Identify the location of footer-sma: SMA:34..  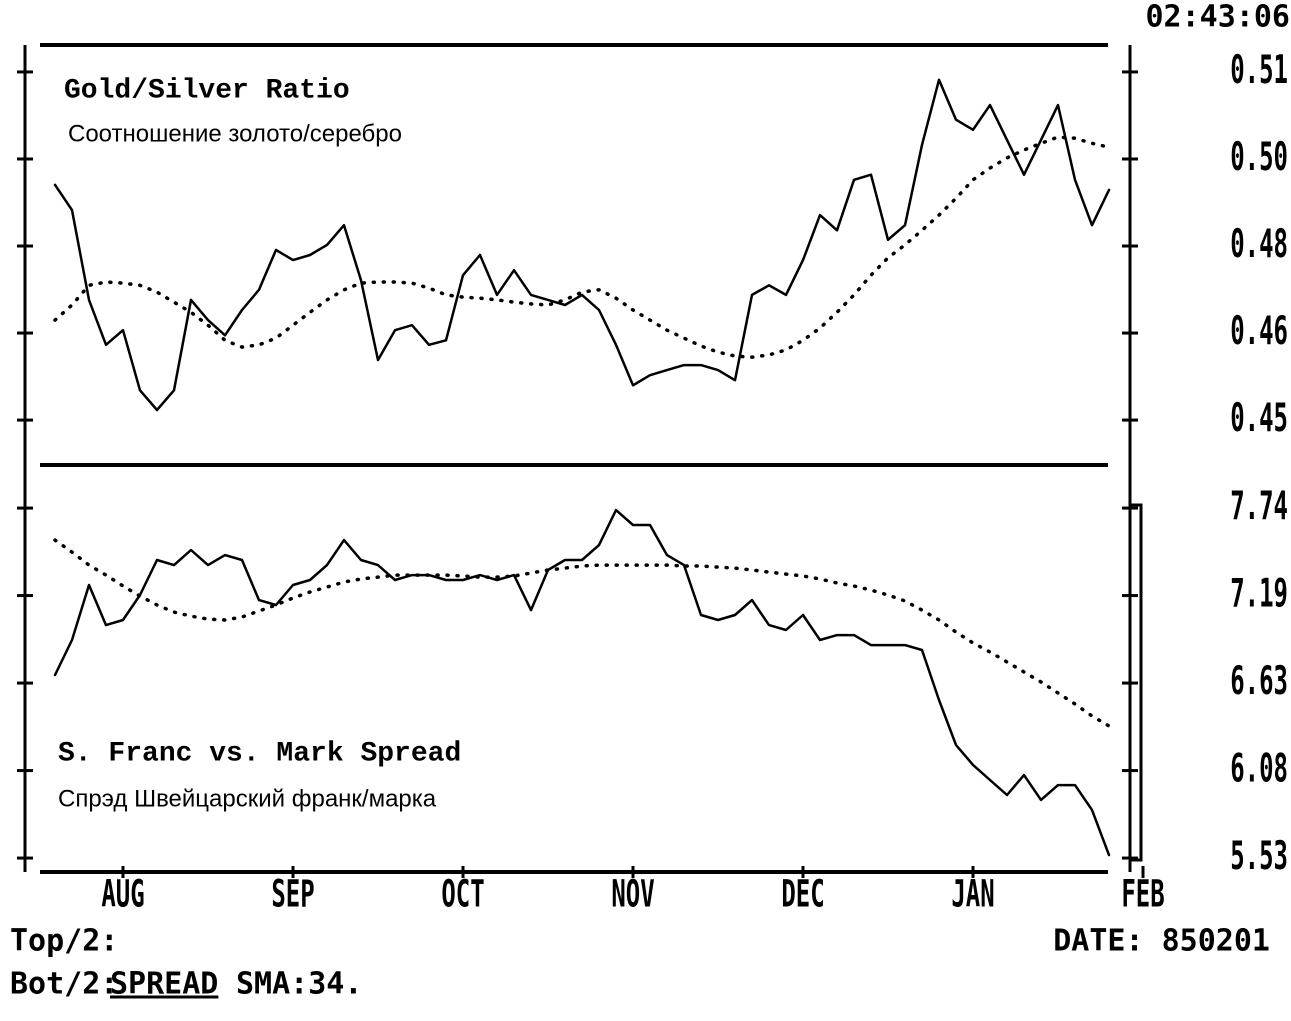
(299, 984).